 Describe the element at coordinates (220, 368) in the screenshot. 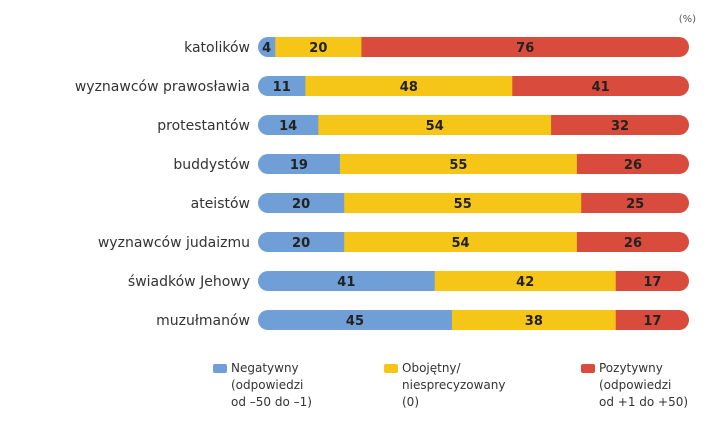

I see `legend-swatch-negative` at that location.